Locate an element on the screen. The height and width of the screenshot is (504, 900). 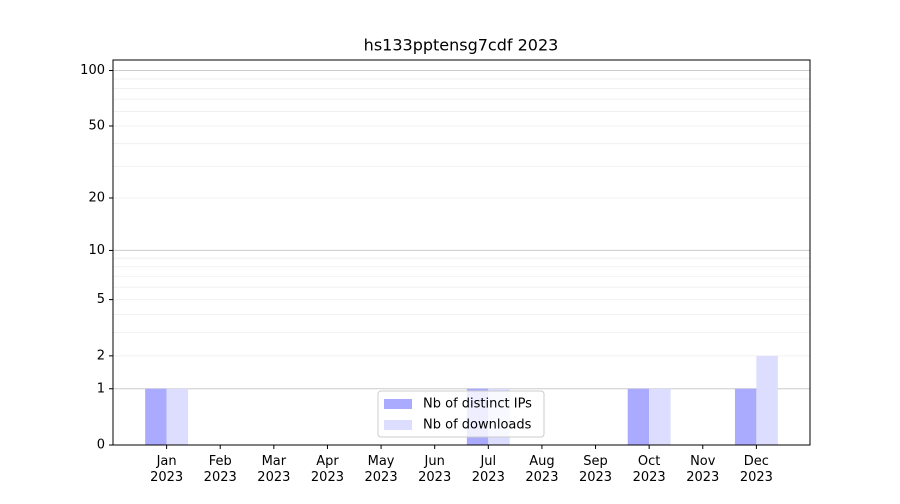
y-tick-label: 100 is located at coordinates (92, 70).